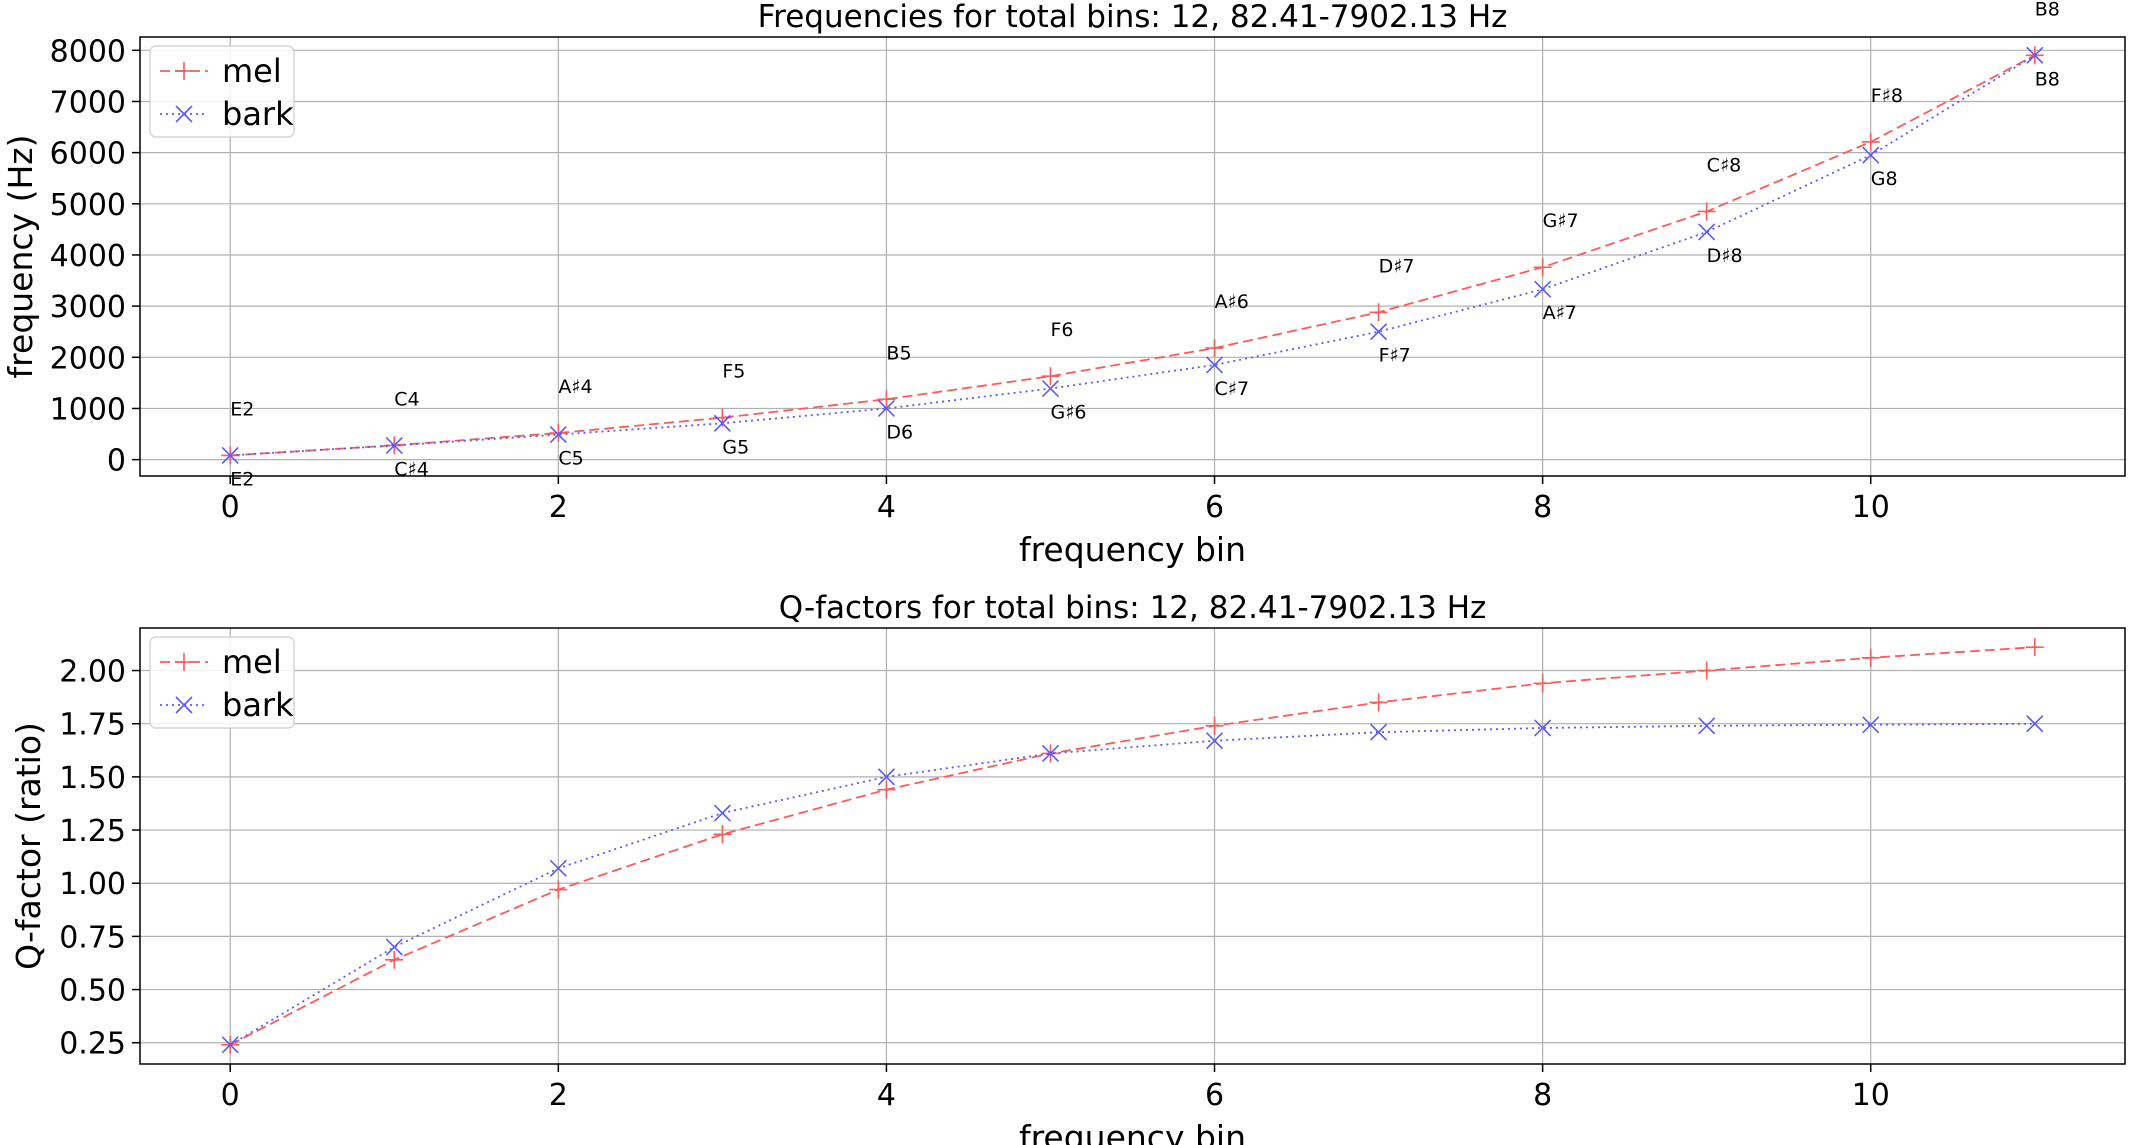  I want to click on y-tick-label: 1.75, so click(92, 725).